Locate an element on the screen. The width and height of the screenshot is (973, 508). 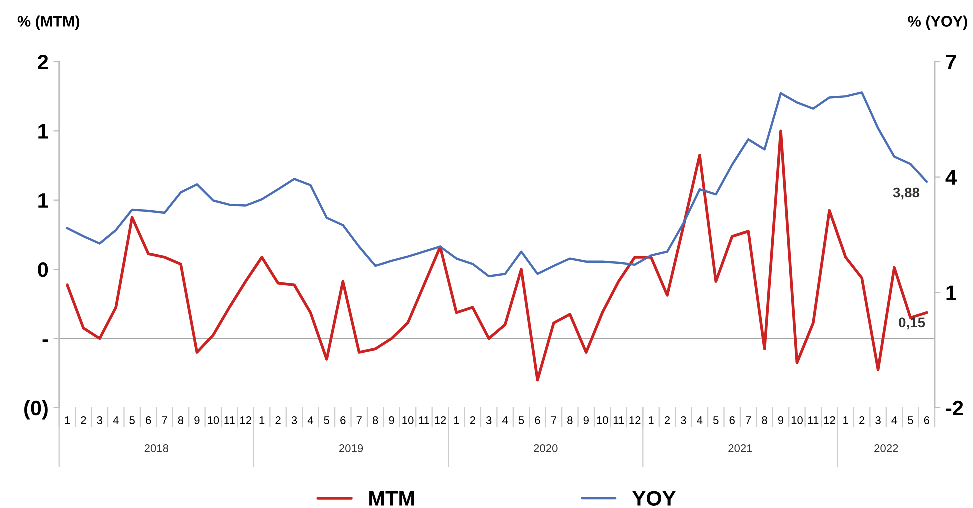
y2-tick-label: -2 is located at coordinates (955, 408).